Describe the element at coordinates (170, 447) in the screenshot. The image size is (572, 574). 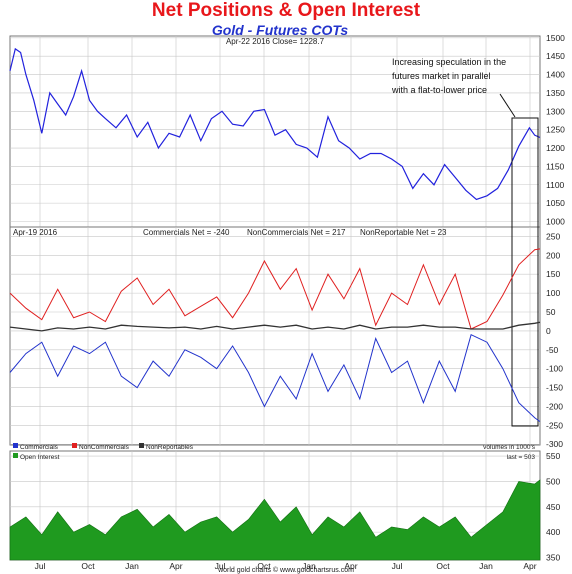
I see `legend-label: NonReportables` at that location.